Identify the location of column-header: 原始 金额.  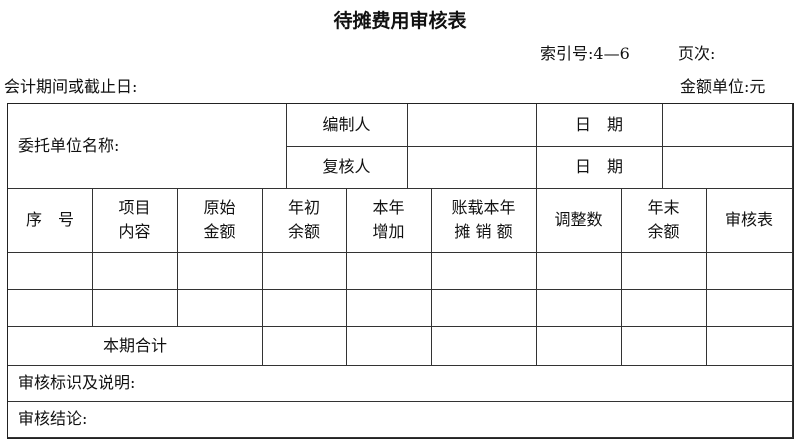
(220, 220).